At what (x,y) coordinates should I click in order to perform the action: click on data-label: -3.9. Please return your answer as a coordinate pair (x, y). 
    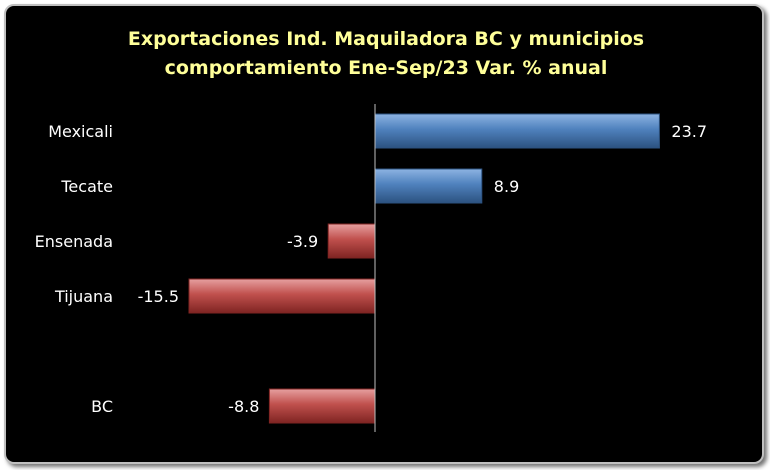
    Looking at the image, I should click on (302, 241).